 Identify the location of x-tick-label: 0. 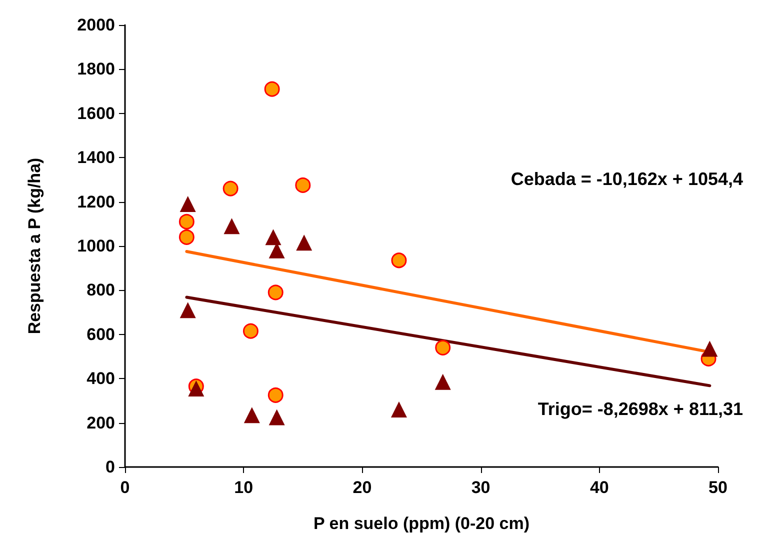
(125, 487).